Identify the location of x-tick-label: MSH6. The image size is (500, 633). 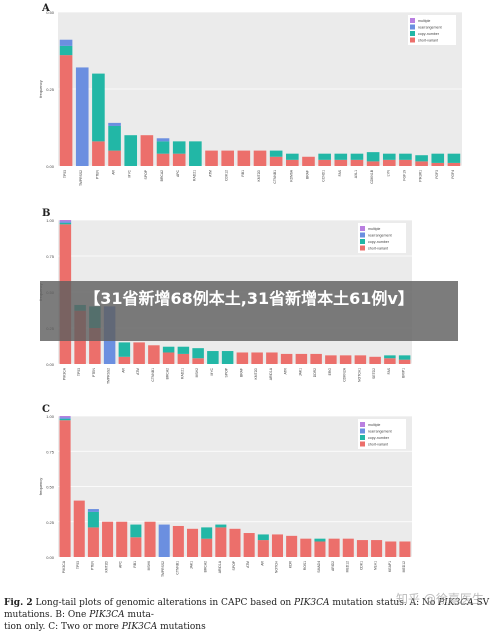
(149, 566).